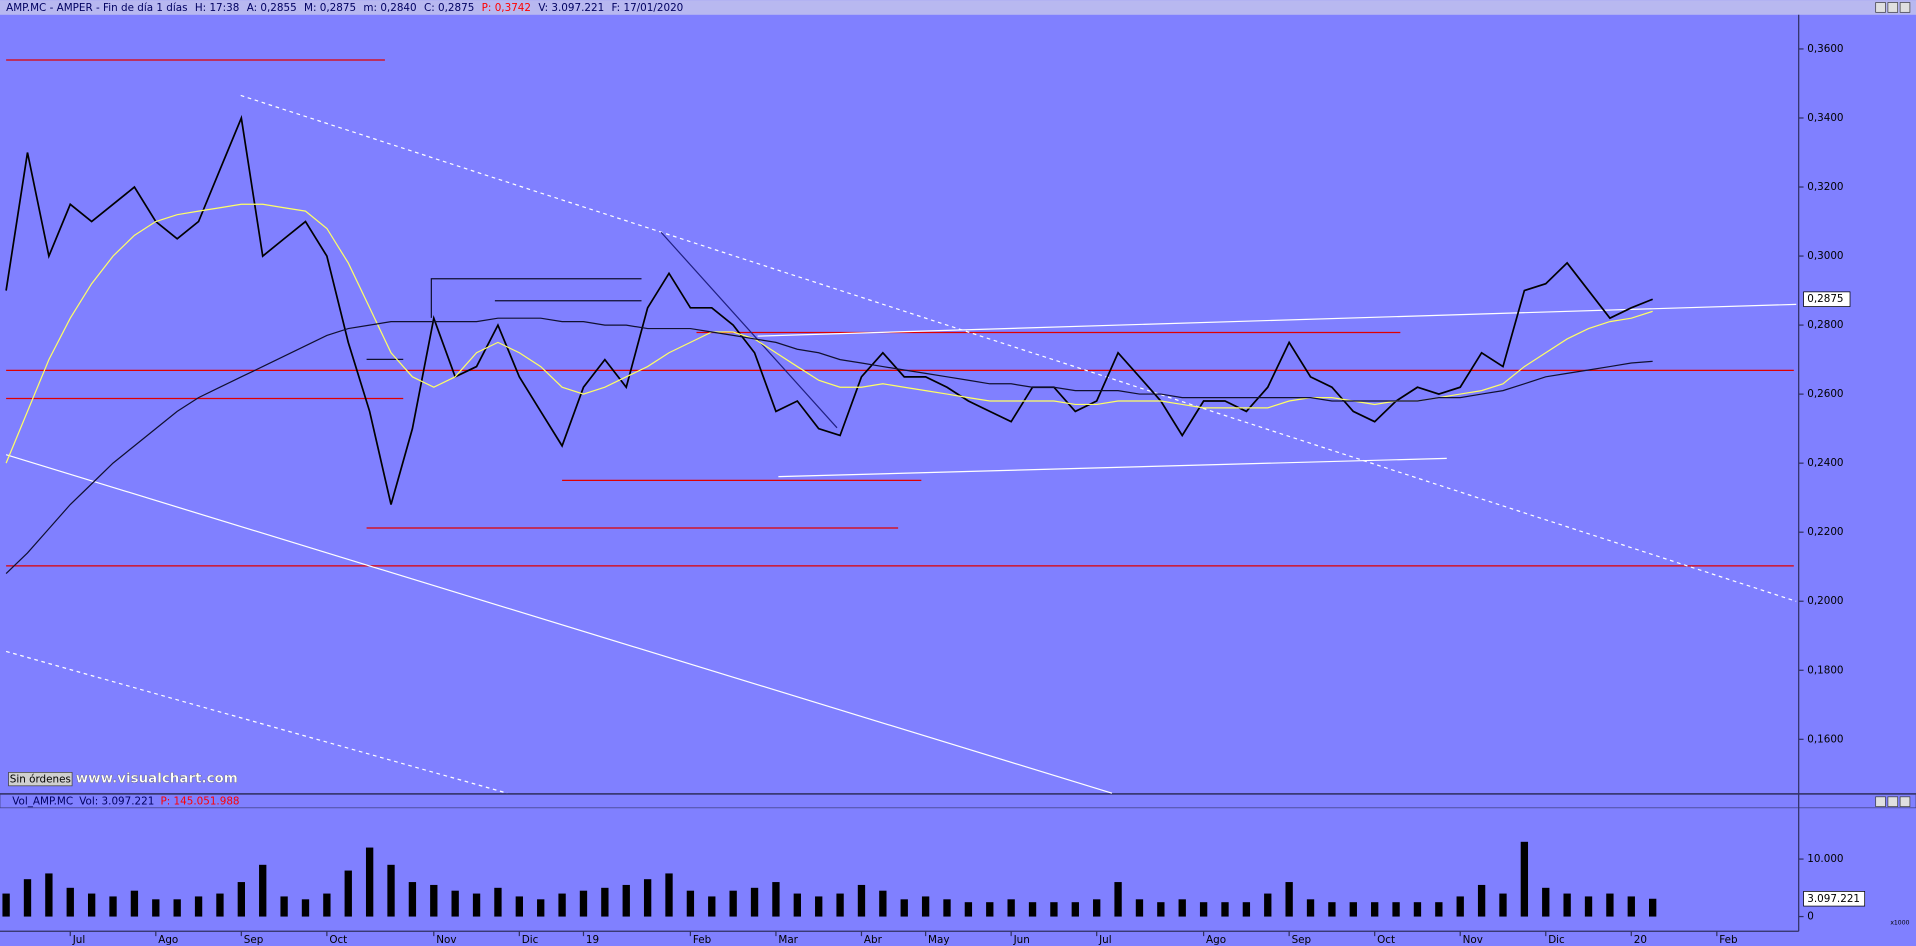 The width and height of the screenshot is (1916, 946). What do you see at coordinates (330, 8) in the screenshot?
I see `header-item: M: 0,2875` at bounding box center [330, 8].